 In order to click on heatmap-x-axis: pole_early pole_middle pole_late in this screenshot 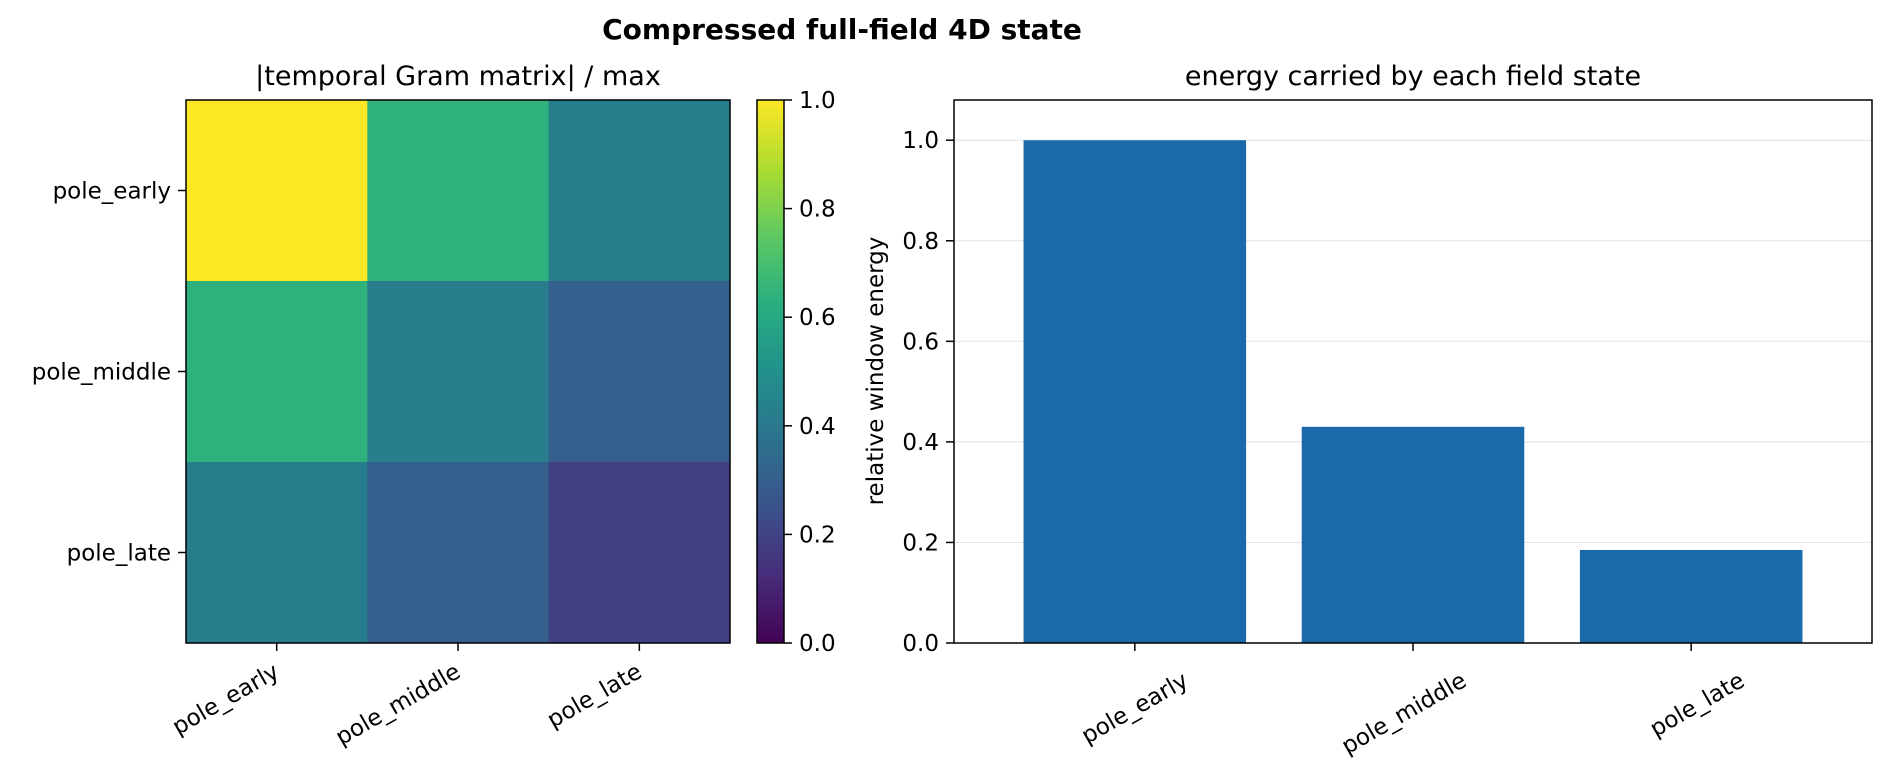, I will do `click(407, 697)`.